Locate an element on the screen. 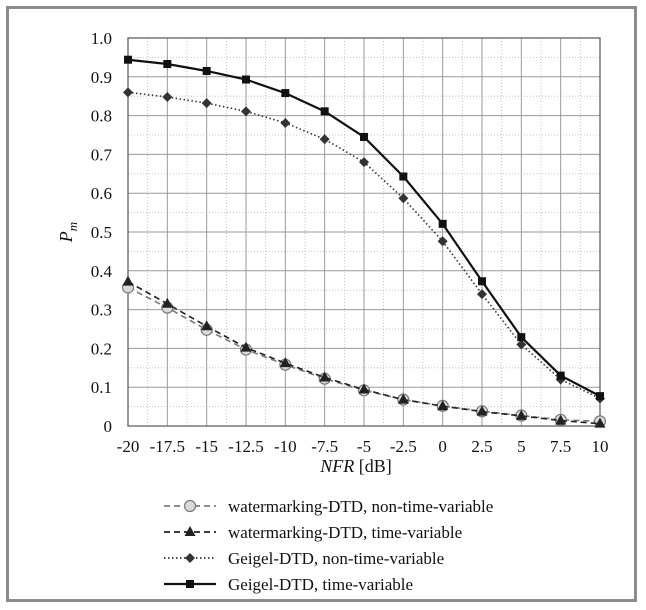 The width and height of the screenshot is (646, 610). legend-label: Geigel-DTD, time-variable is located at coordinates (320, 584).